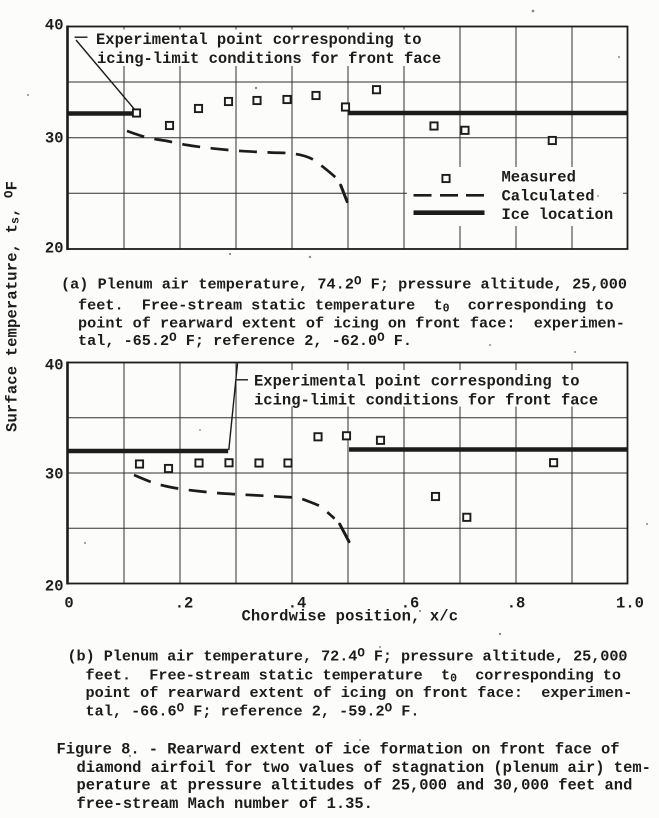  What do you see at coordinates (12, 306) in the screenshot?
I see `svg-text: Surface temperature, ts, OF` at bounding box center [12, 306].